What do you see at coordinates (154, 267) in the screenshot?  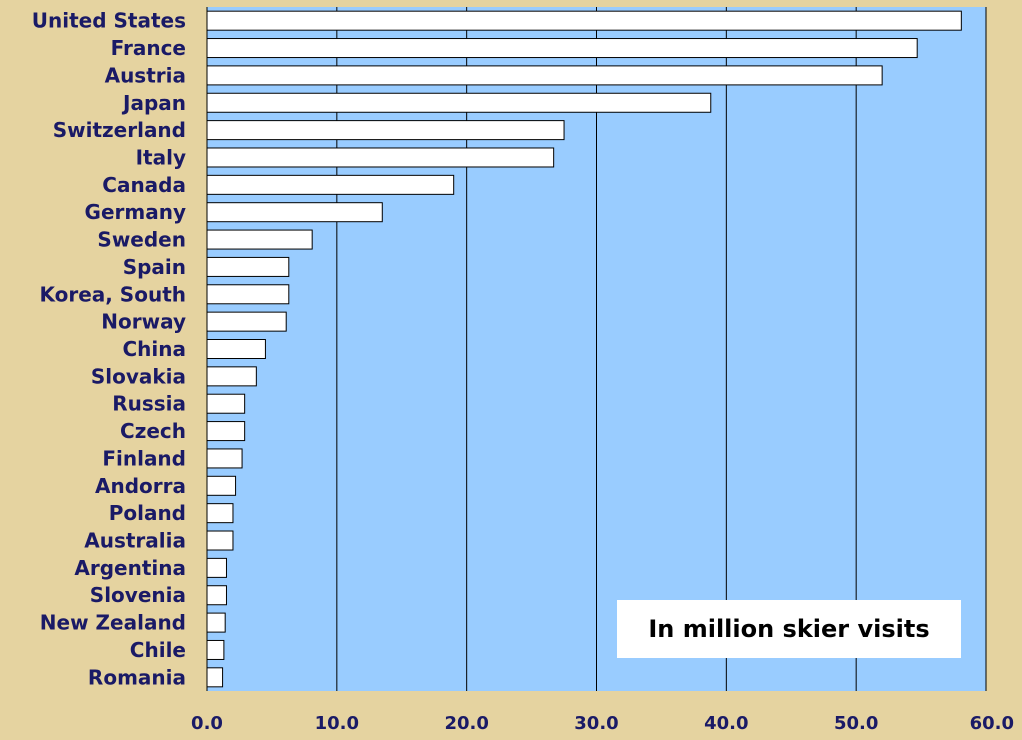 I see `category-label: Spain` at bounding box center [154, 267].